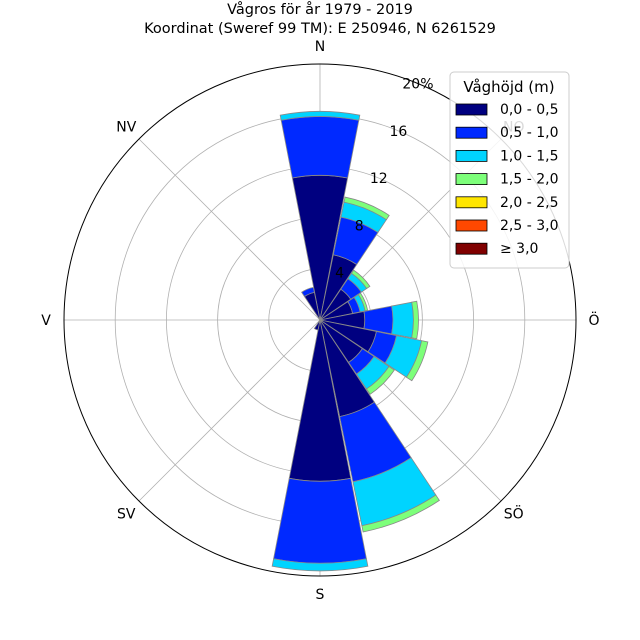 The image size is (640, 640). Describe the element at coordinates (529, 180) in the screenshot. I see `legend-label: 1,5 - 2,0` at that location.